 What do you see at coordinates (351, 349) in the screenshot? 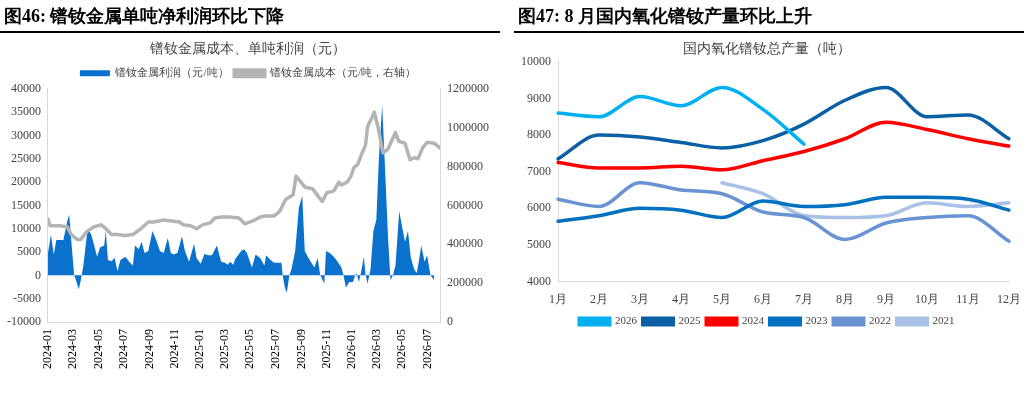
I see `x-tick-label: 2026-01` at bounding box center [351, 349].